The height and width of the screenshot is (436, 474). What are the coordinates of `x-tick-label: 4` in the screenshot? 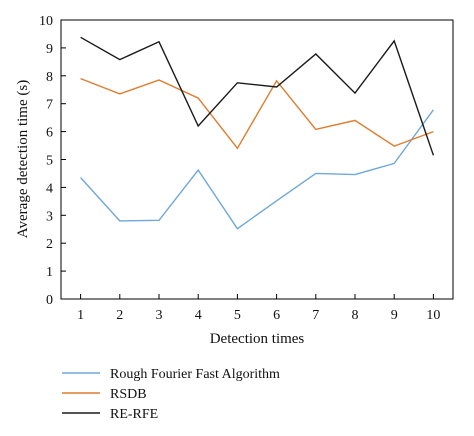 It's located at (198, 315).